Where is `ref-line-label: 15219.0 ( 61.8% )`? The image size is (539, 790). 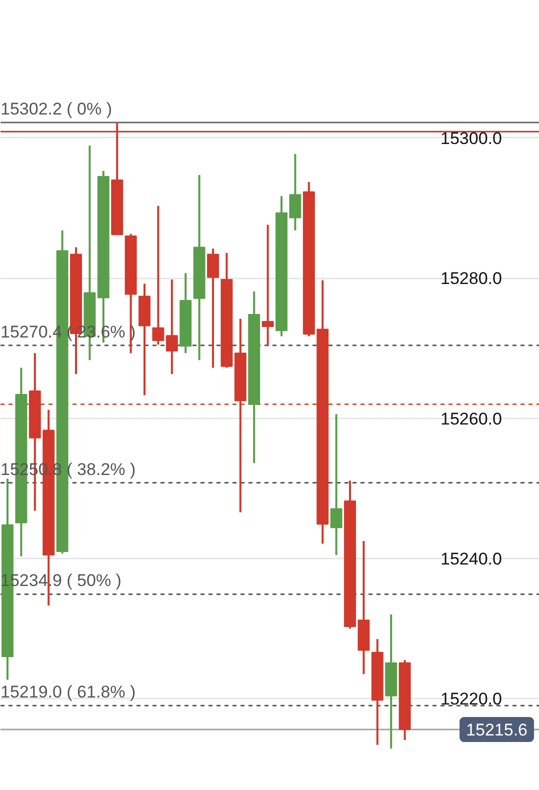
ref-line-label: 15219.0 ( 61.8% ) is located at coordinates (68, 692).